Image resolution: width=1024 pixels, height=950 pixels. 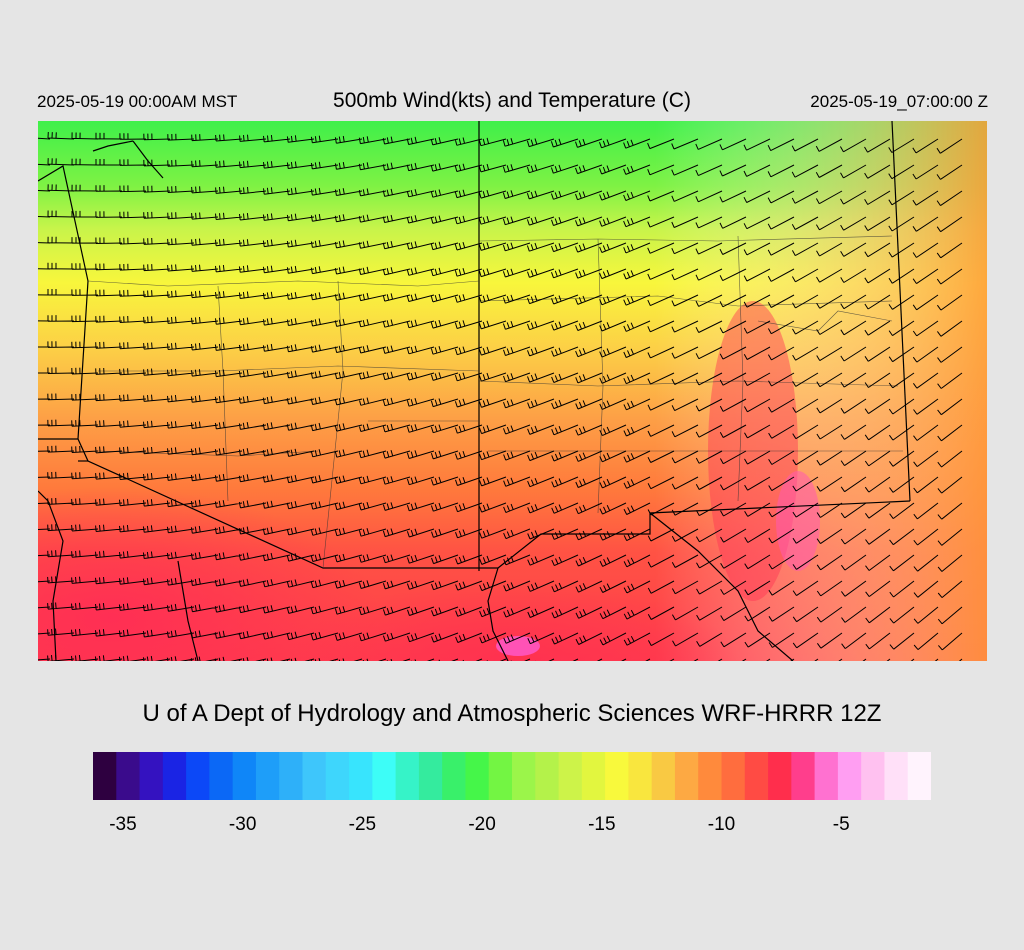 I want to click on colorbar-tick-label: -30, so click(x=242, y=824).